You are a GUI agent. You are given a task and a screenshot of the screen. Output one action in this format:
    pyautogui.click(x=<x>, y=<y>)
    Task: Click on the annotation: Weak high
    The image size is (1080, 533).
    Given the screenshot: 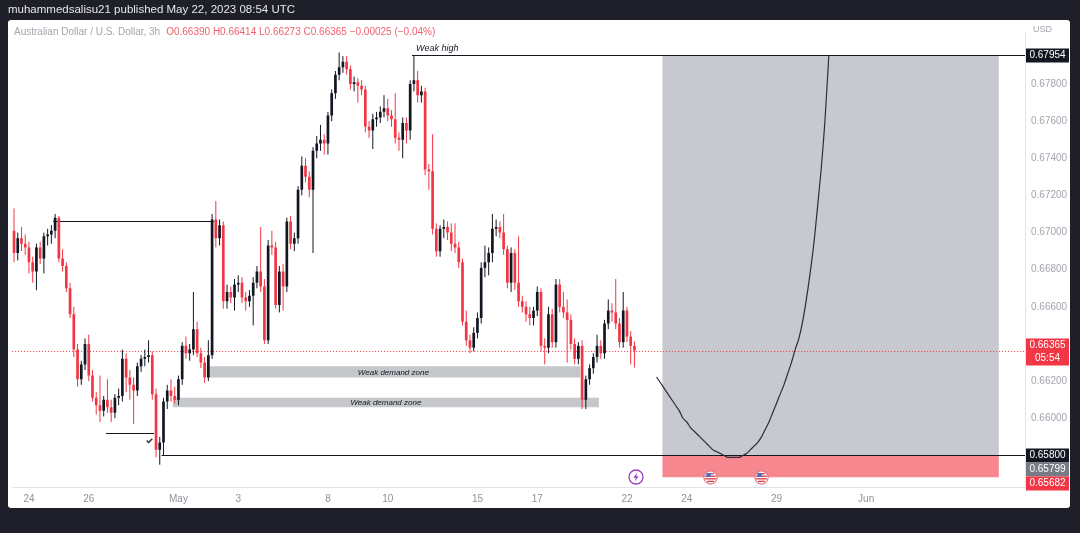 What is the action you would take?
    pyautogui.click(x=437, y=48)
    